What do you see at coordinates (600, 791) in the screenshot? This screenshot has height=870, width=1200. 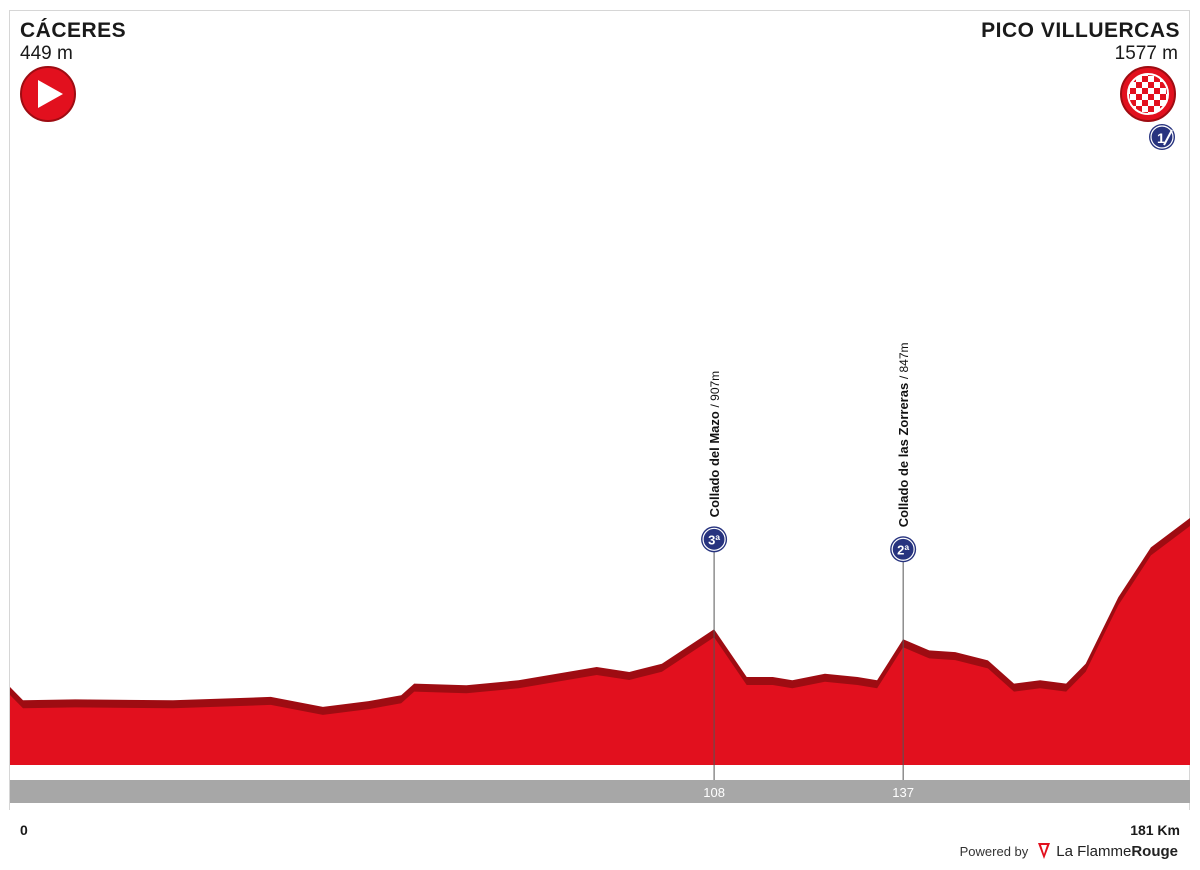 I see `distance-axis-bar` at bounding box center [600, 791].